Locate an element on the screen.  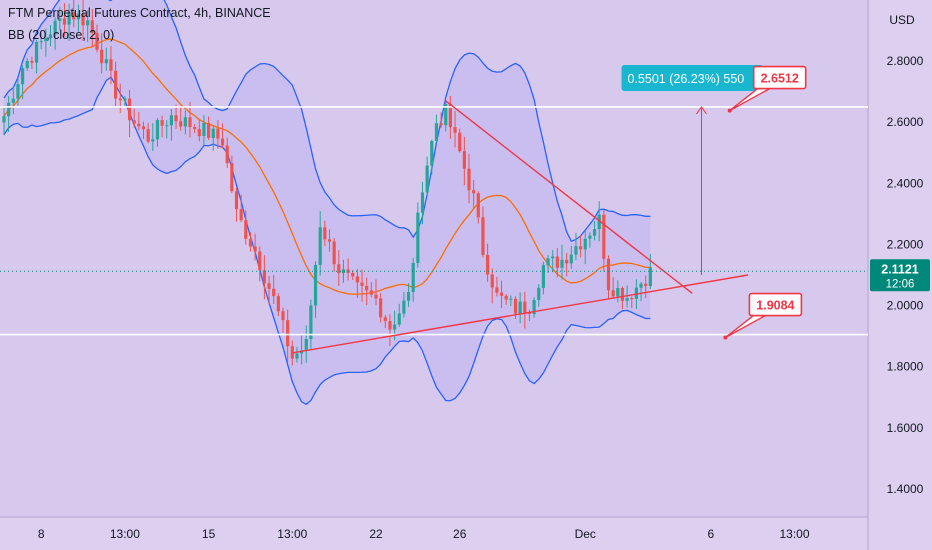
callout-text: 2.6512 is located at coordinates (780, 79).